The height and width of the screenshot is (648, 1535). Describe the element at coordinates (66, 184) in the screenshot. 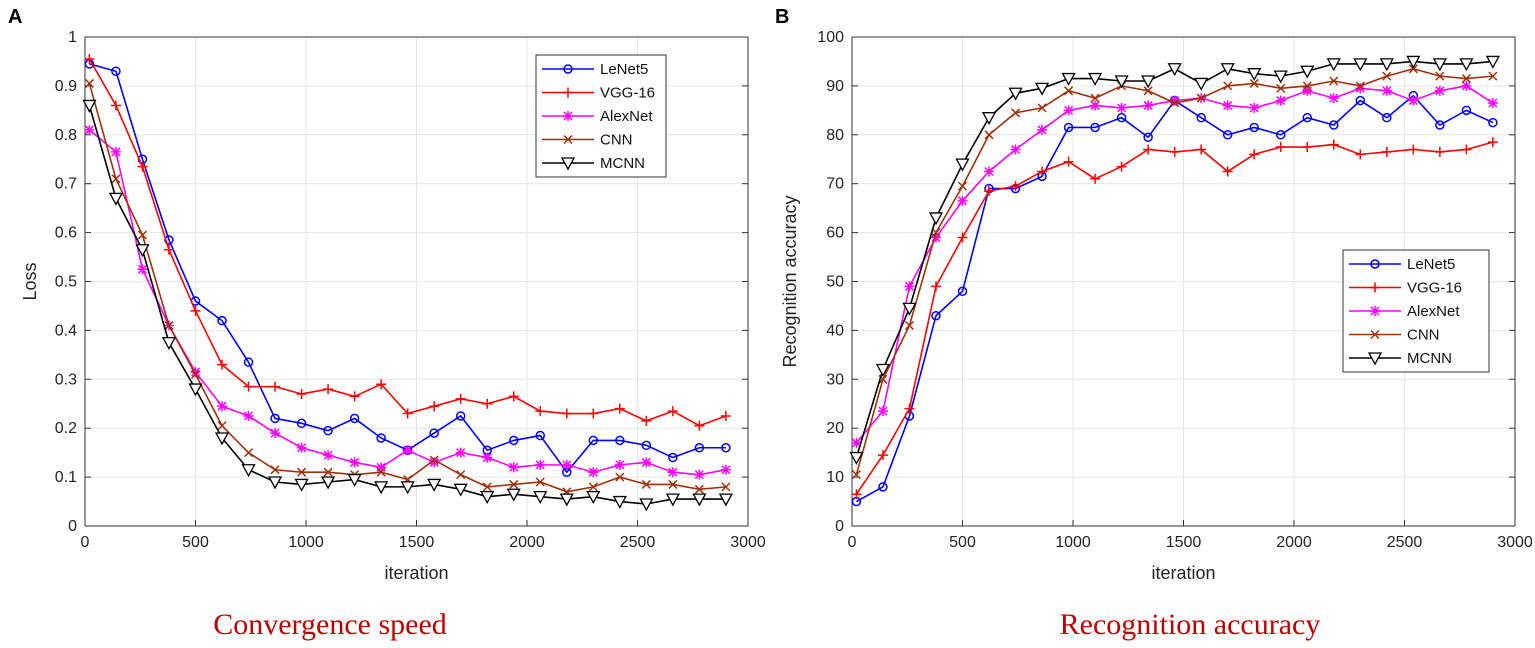

I see `y-tick-label: 0.7` at that location.